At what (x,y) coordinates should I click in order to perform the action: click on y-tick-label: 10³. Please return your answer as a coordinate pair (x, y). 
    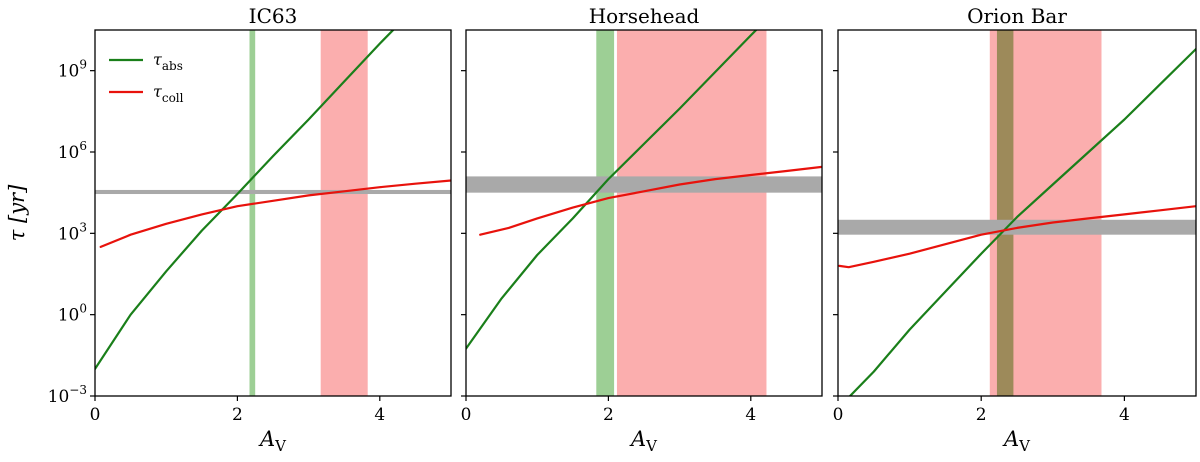
    Looking at the image, I should click on (72, 232).